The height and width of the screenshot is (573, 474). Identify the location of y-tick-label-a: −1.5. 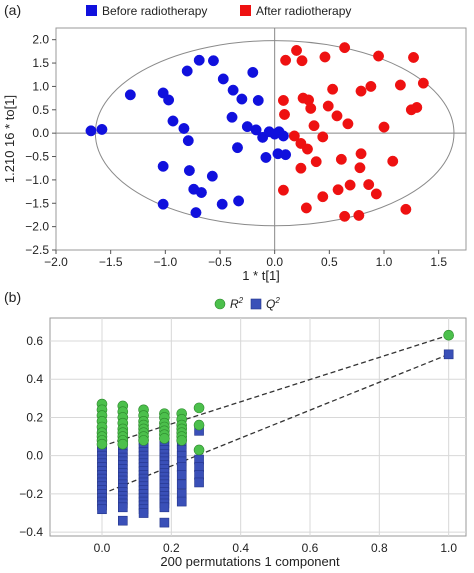
(37, 203).